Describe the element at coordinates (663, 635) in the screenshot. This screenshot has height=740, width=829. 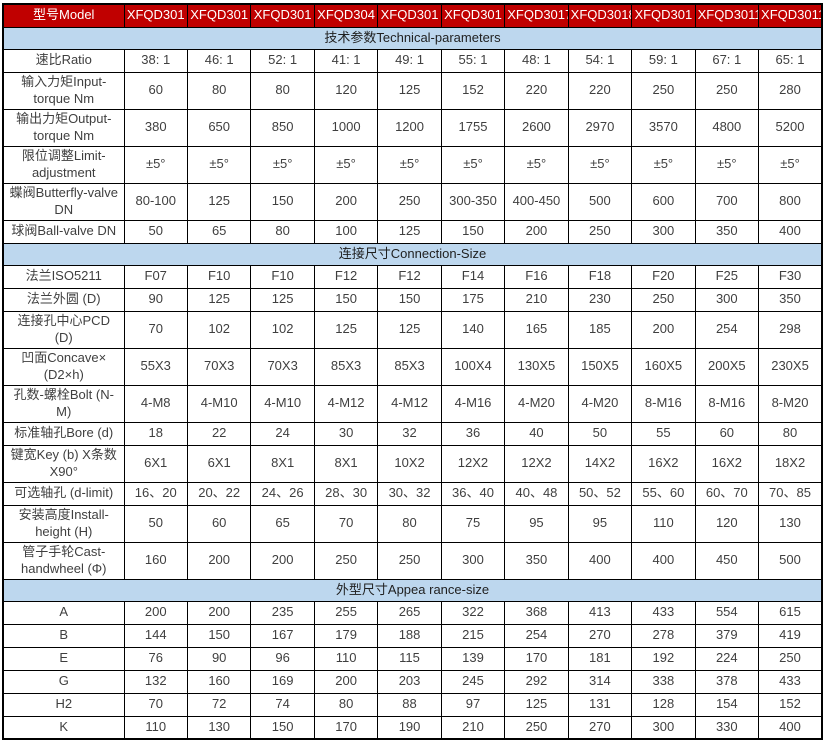
I see `value-cell: 278` at that location.